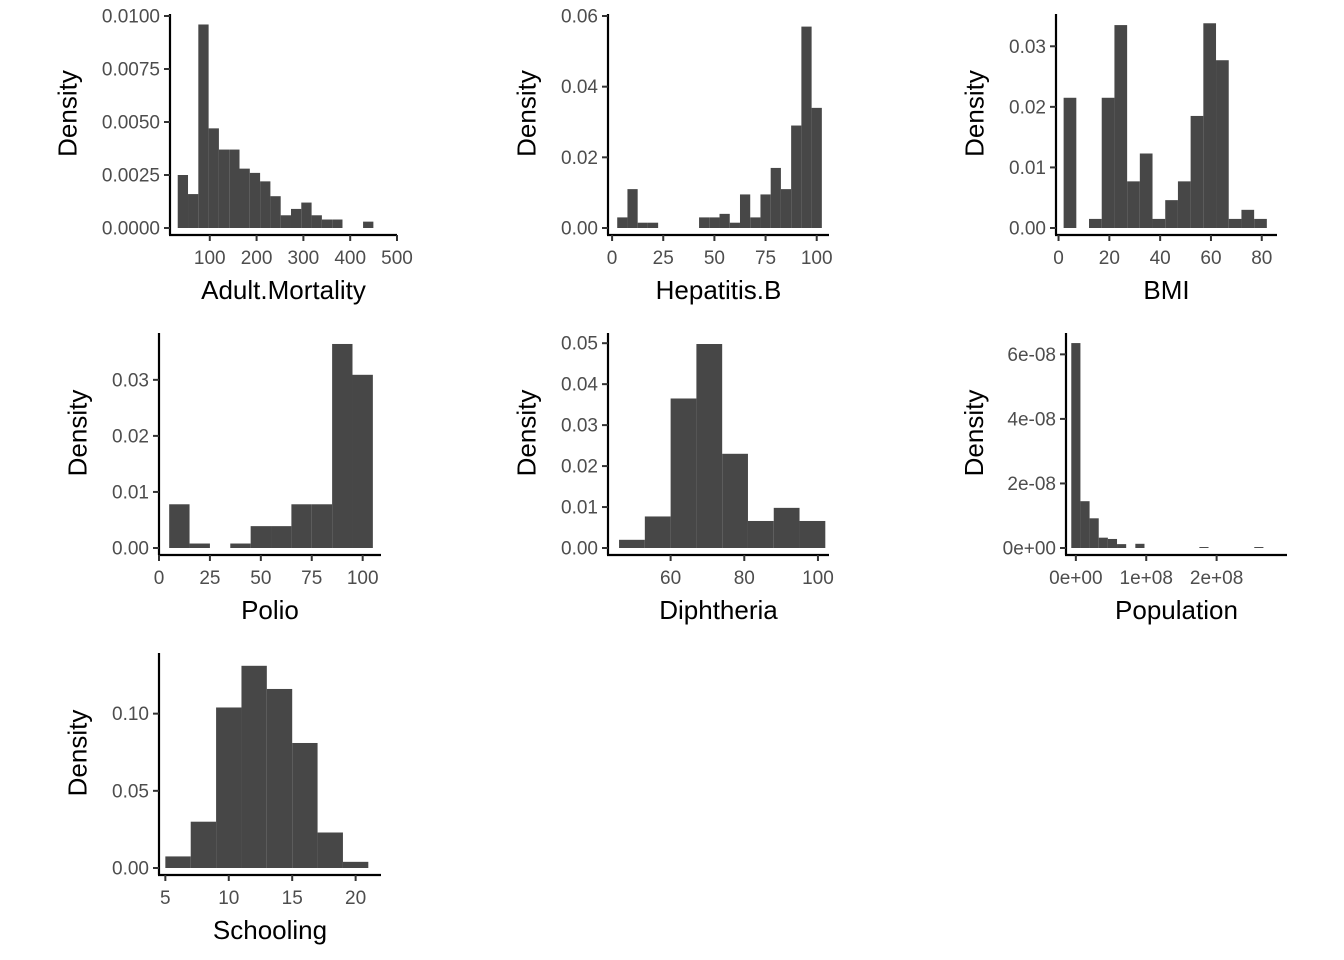 Image resolution: width=1344 pixels, height=960 pixels. Describe the element at coordinates (1166, 290) in the screenshot. I see `x-axis-title: BMI` at that location.